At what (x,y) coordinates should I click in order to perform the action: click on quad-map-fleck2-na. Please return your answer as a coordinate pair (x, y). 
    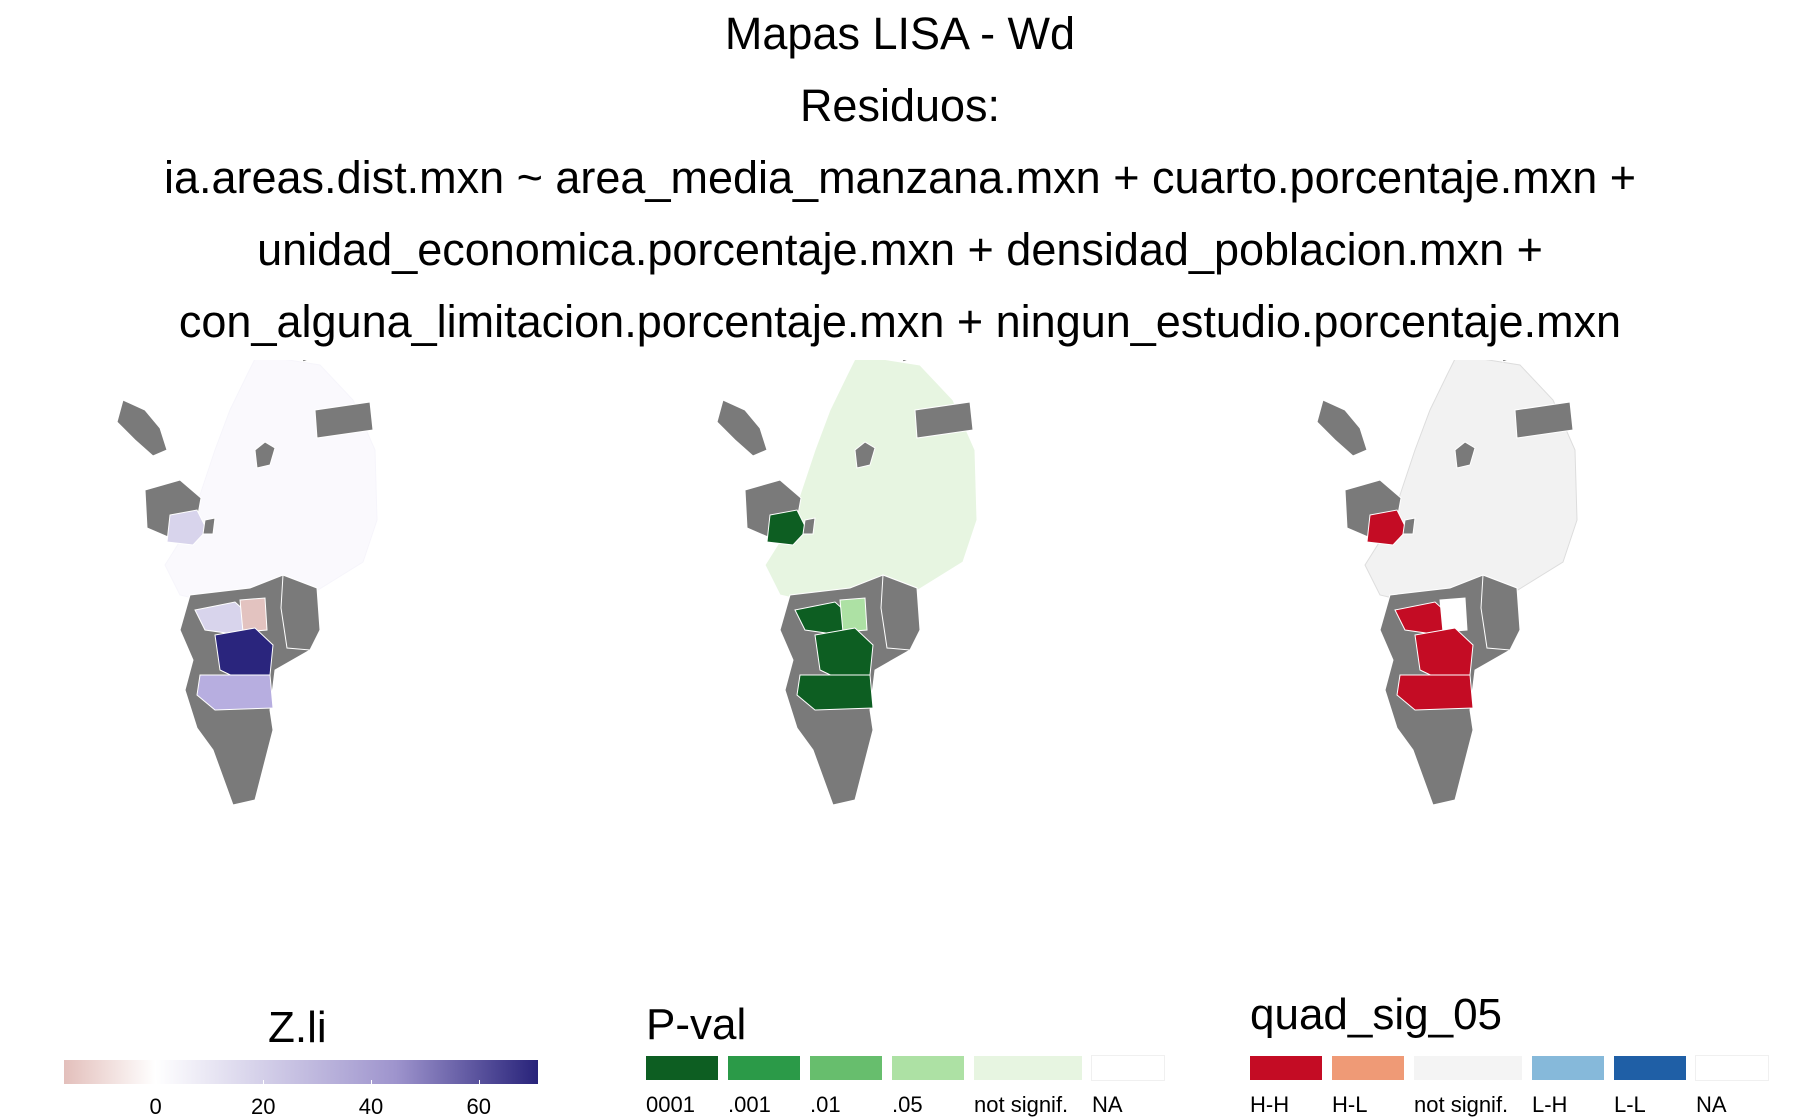
    Looking at the image, I should click on (1465, 455).